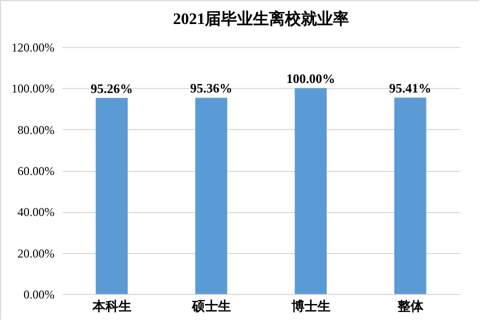 The height and width of the screenshot is (322, 481). I want to click on data-label: 100.00%, so click(311, 78).